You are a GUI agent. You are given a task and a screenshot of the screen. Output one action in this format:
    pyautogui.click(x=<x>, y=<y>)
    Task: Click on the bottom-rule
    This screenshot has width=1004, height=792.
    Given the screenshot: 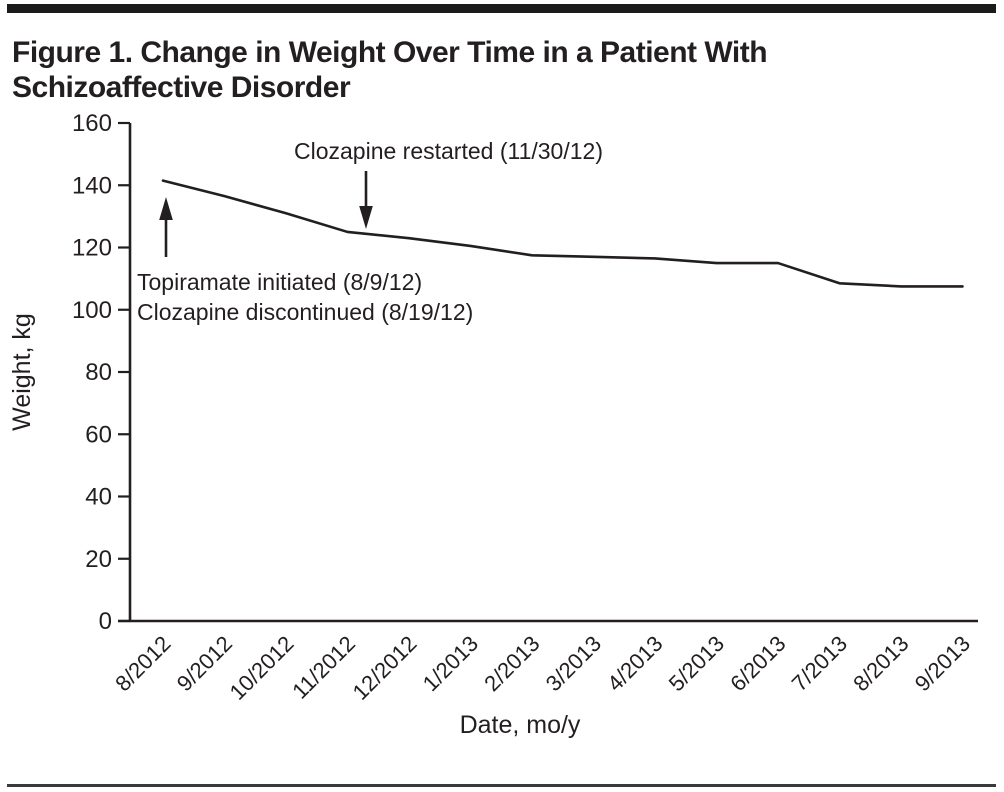 What is the action you would take?
    pyautogui.click(x=501, y=785)
    